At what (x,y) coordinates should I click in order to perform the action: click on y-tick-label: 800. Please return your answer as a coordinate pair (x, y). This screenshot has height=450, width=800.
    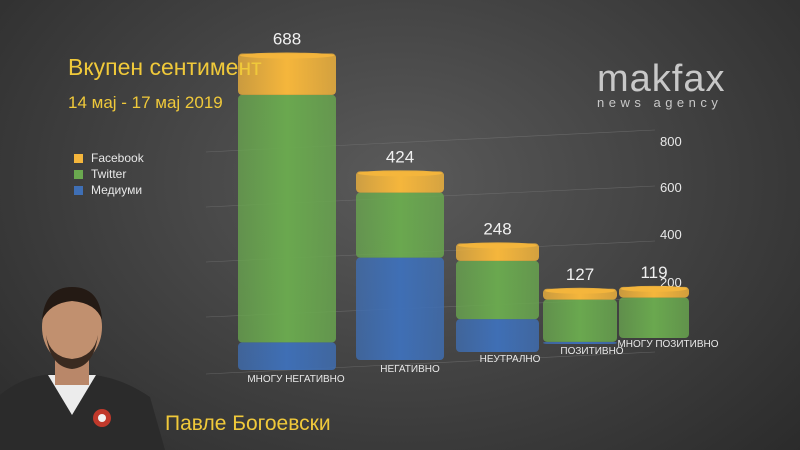
    Looking at the image, I should click on (671, 141).